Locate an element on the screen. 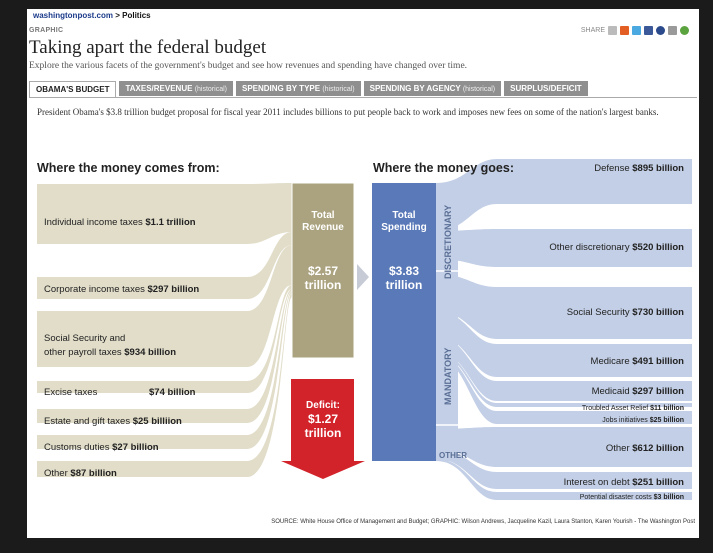  stumble-icon is located at coordinates (672, 30).